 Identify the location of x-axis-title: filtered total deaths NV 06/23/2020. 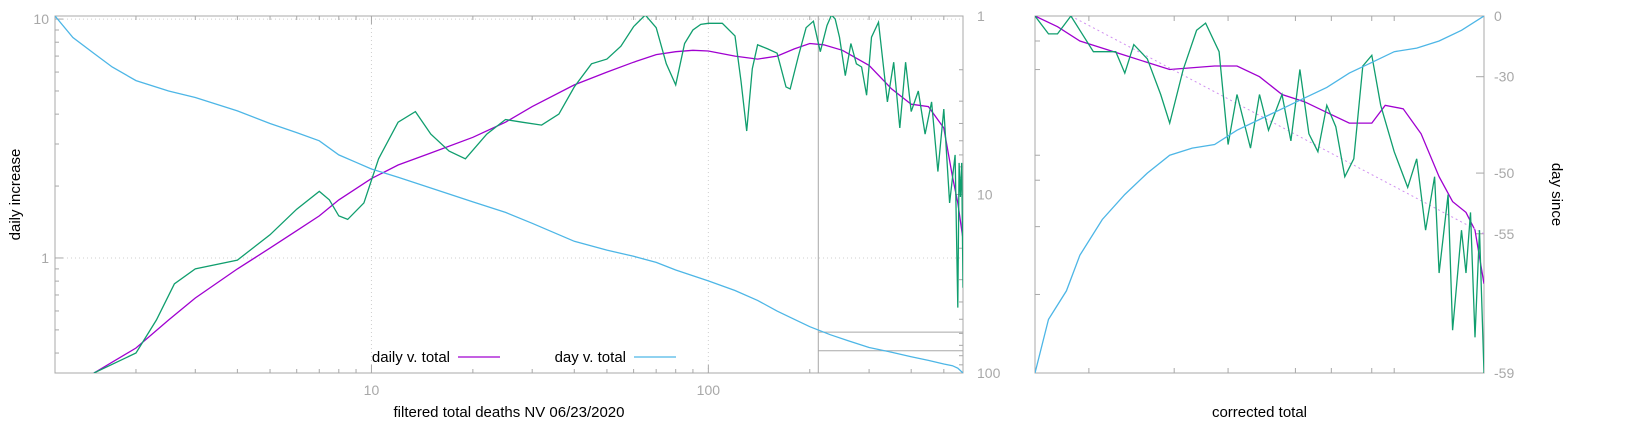
(509, 412).